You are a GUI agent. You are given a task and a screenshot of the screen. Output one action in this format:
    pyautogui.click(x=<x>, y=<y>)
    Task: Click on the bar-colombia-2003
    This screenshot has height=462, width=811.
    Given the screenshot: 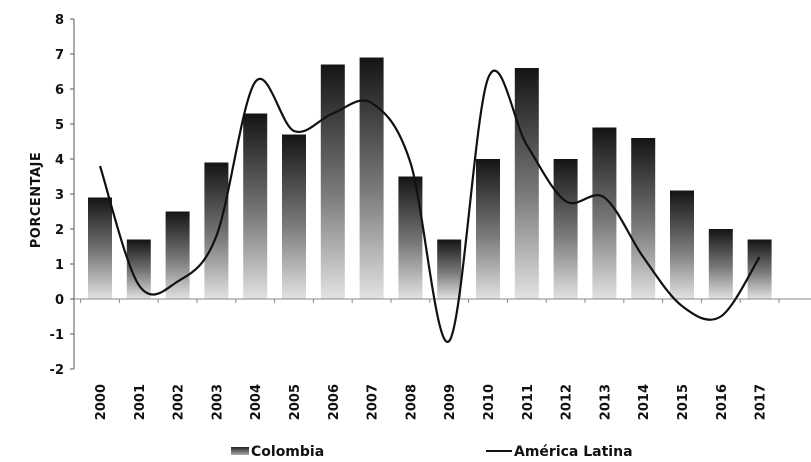 What is the action you would take?
    pyautogui.click(x=216, y=230)
    